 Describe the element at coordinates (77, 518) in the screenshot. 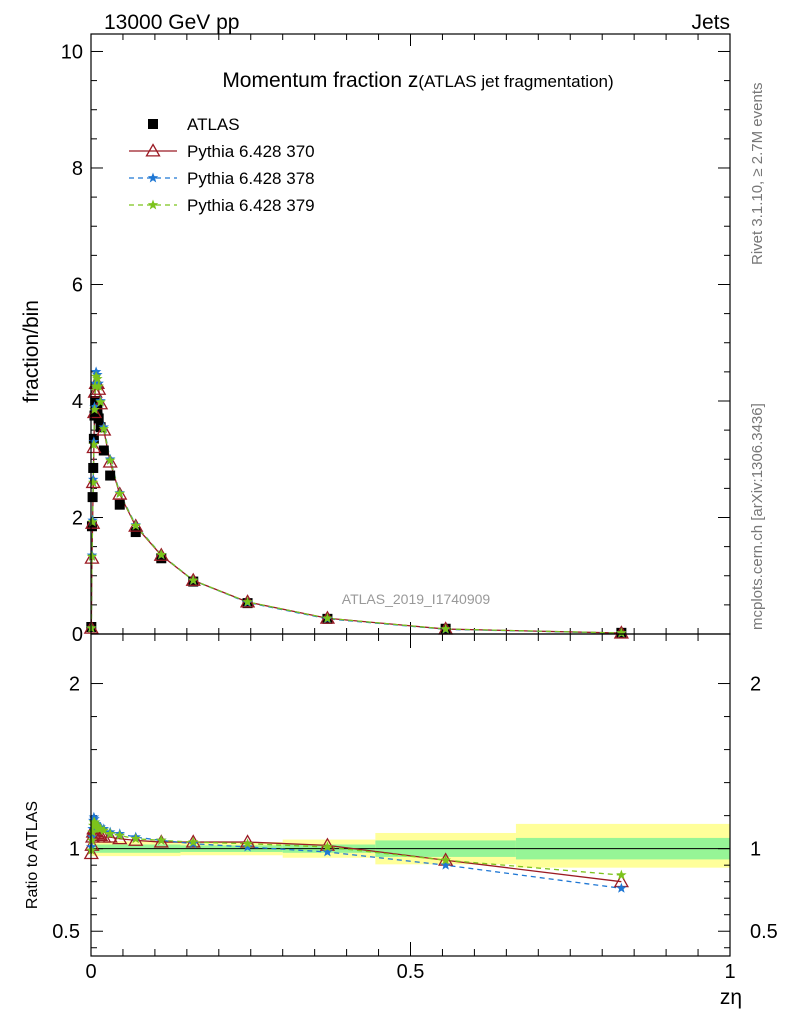

I see `y-tick-label: 2` at that location.